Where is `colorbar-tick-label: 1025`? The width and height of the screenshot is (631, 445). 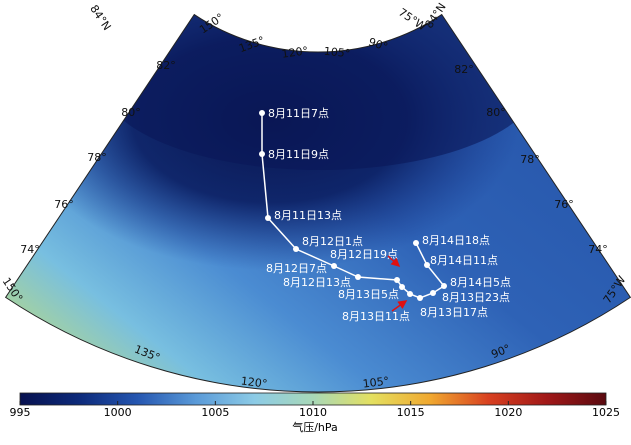 colorbar-tick-label: 1025 is located at coordinates (606, 412).